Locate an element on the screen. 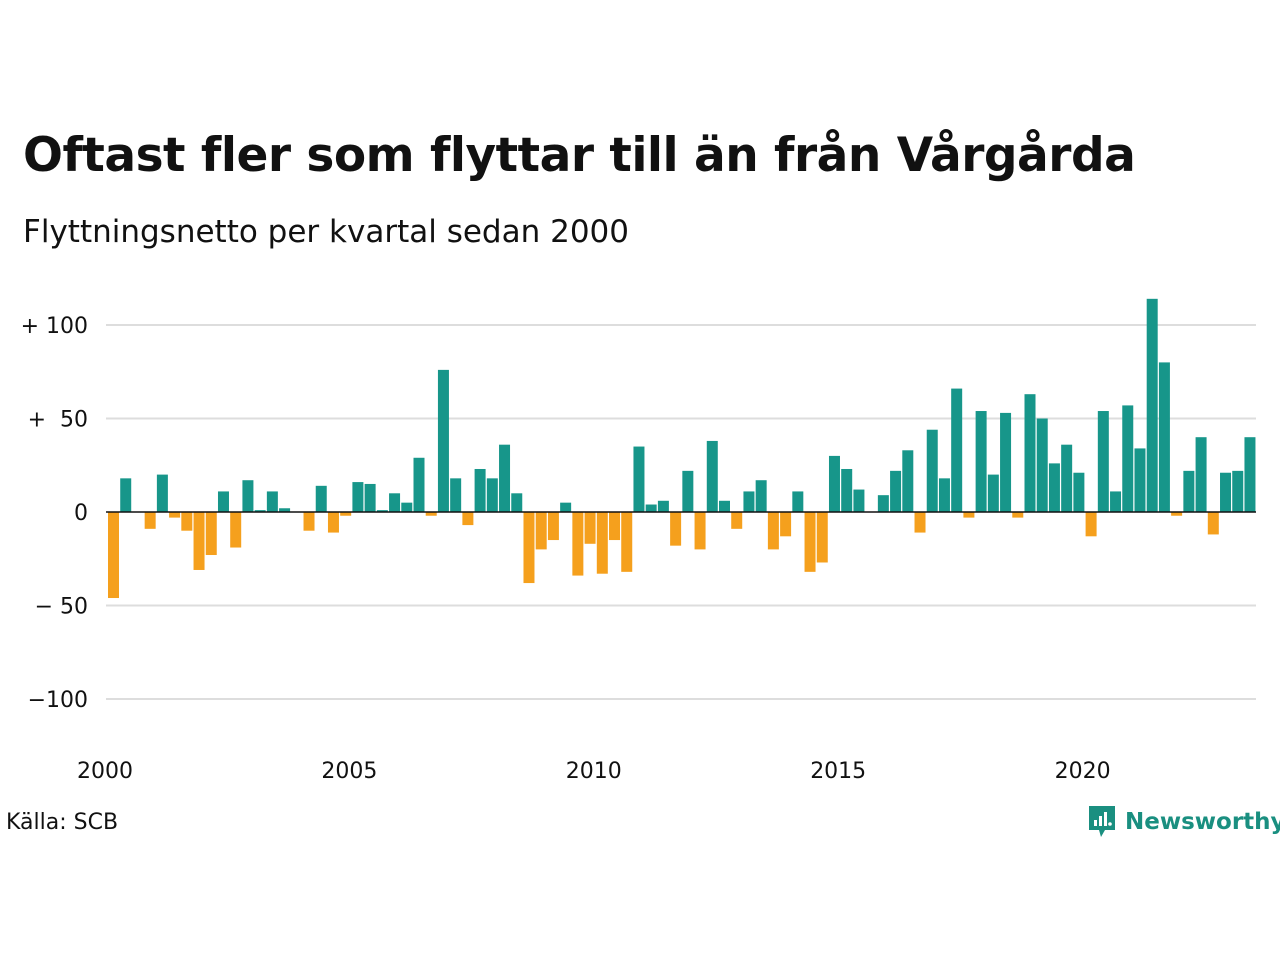 The width and height of the screenshot is (1280, 960). source-note: Källa: SCB is located at coordinates (62, 822).